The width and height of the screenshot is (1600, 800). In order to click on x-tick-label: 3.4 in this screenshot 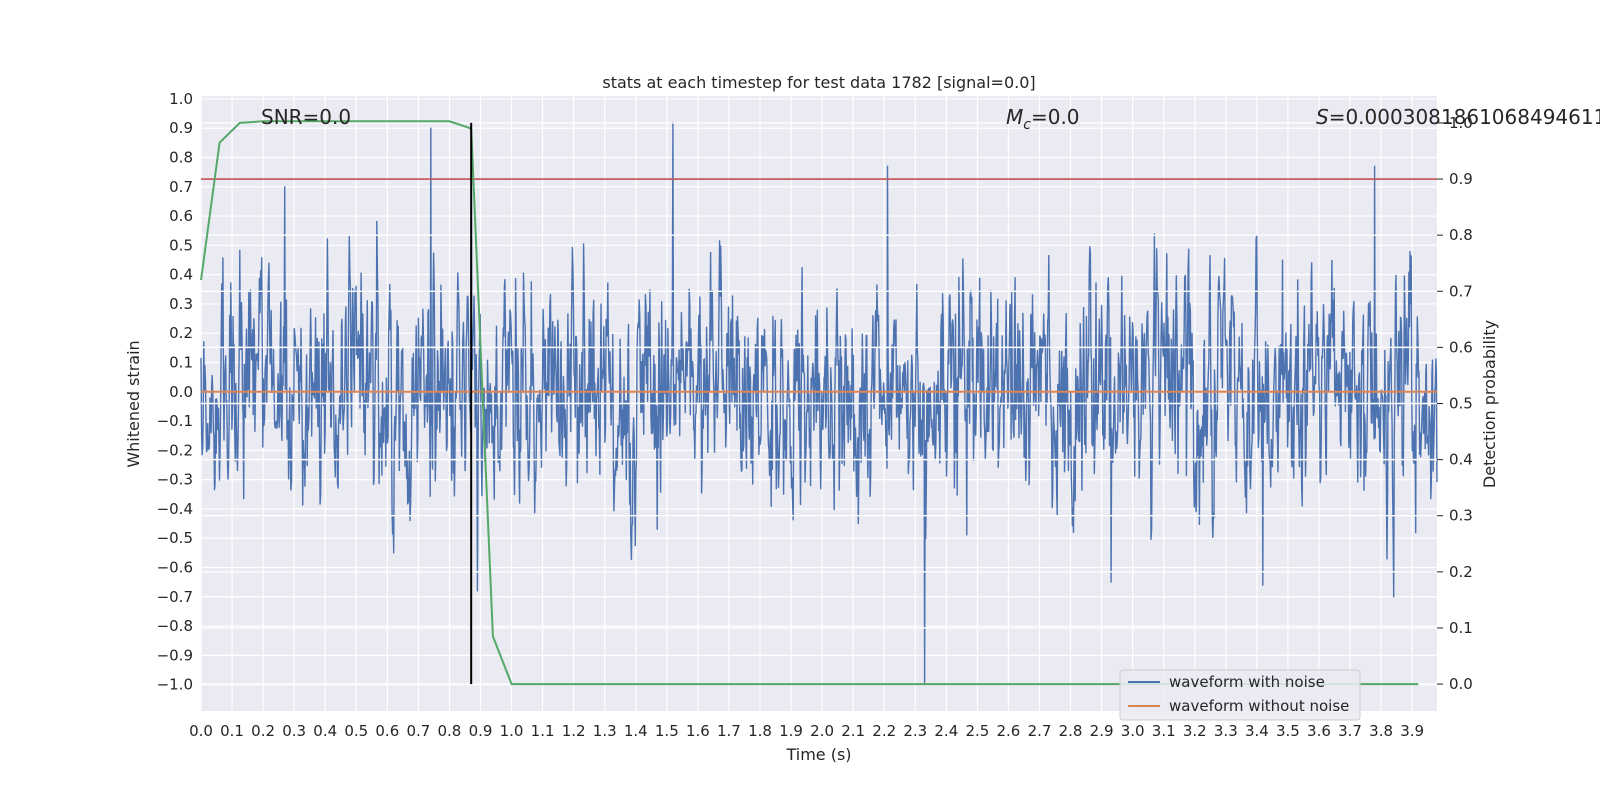, I will do `click(1257, 731)`.